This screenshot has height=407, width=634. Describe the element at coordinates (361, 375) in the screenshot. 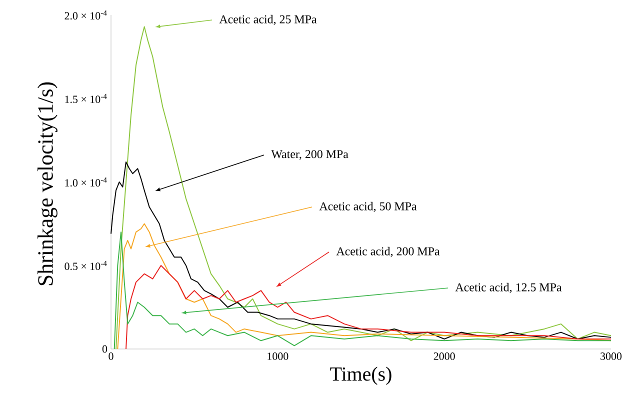

I see `x-axis-title: Time(s)` at that location.